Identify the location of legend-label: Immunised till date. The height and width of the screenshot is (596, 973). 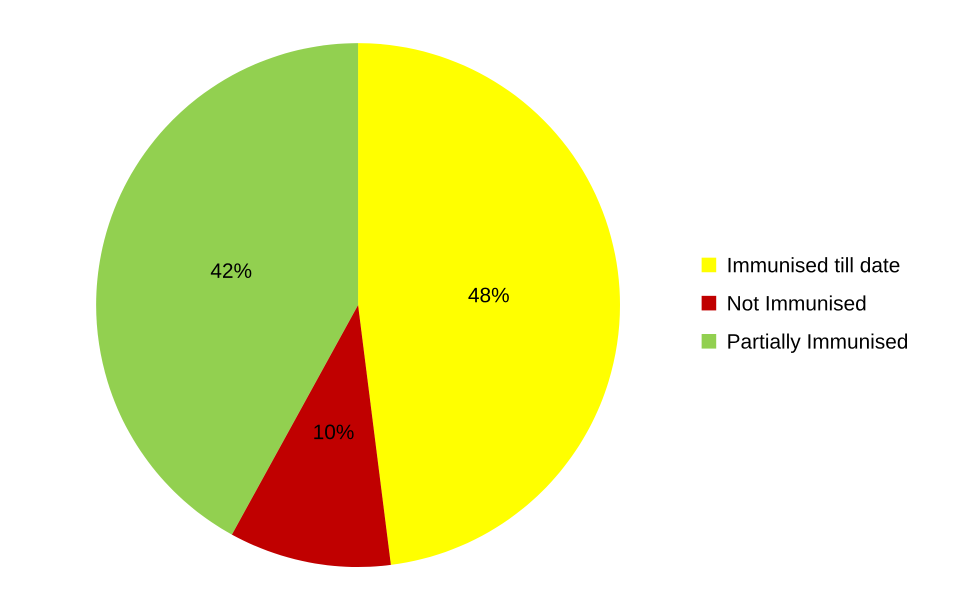
(814, 264).